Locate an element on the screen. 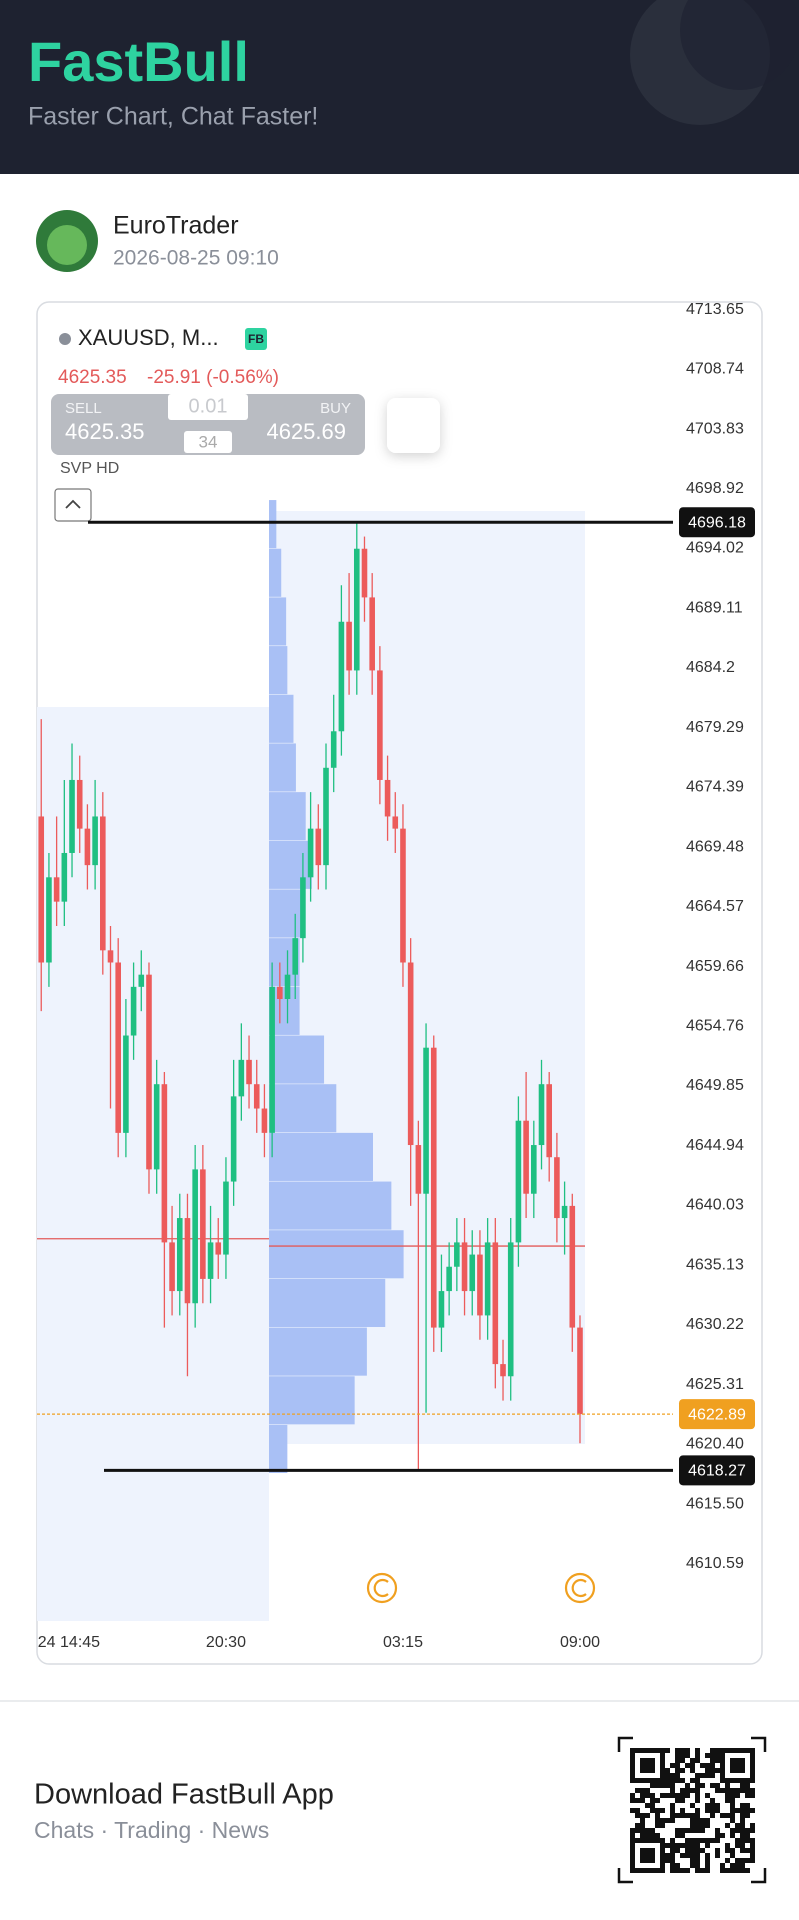 The width and height of the screenshot is (799, 1920). collapse-button is located at coordinates (73, 505).